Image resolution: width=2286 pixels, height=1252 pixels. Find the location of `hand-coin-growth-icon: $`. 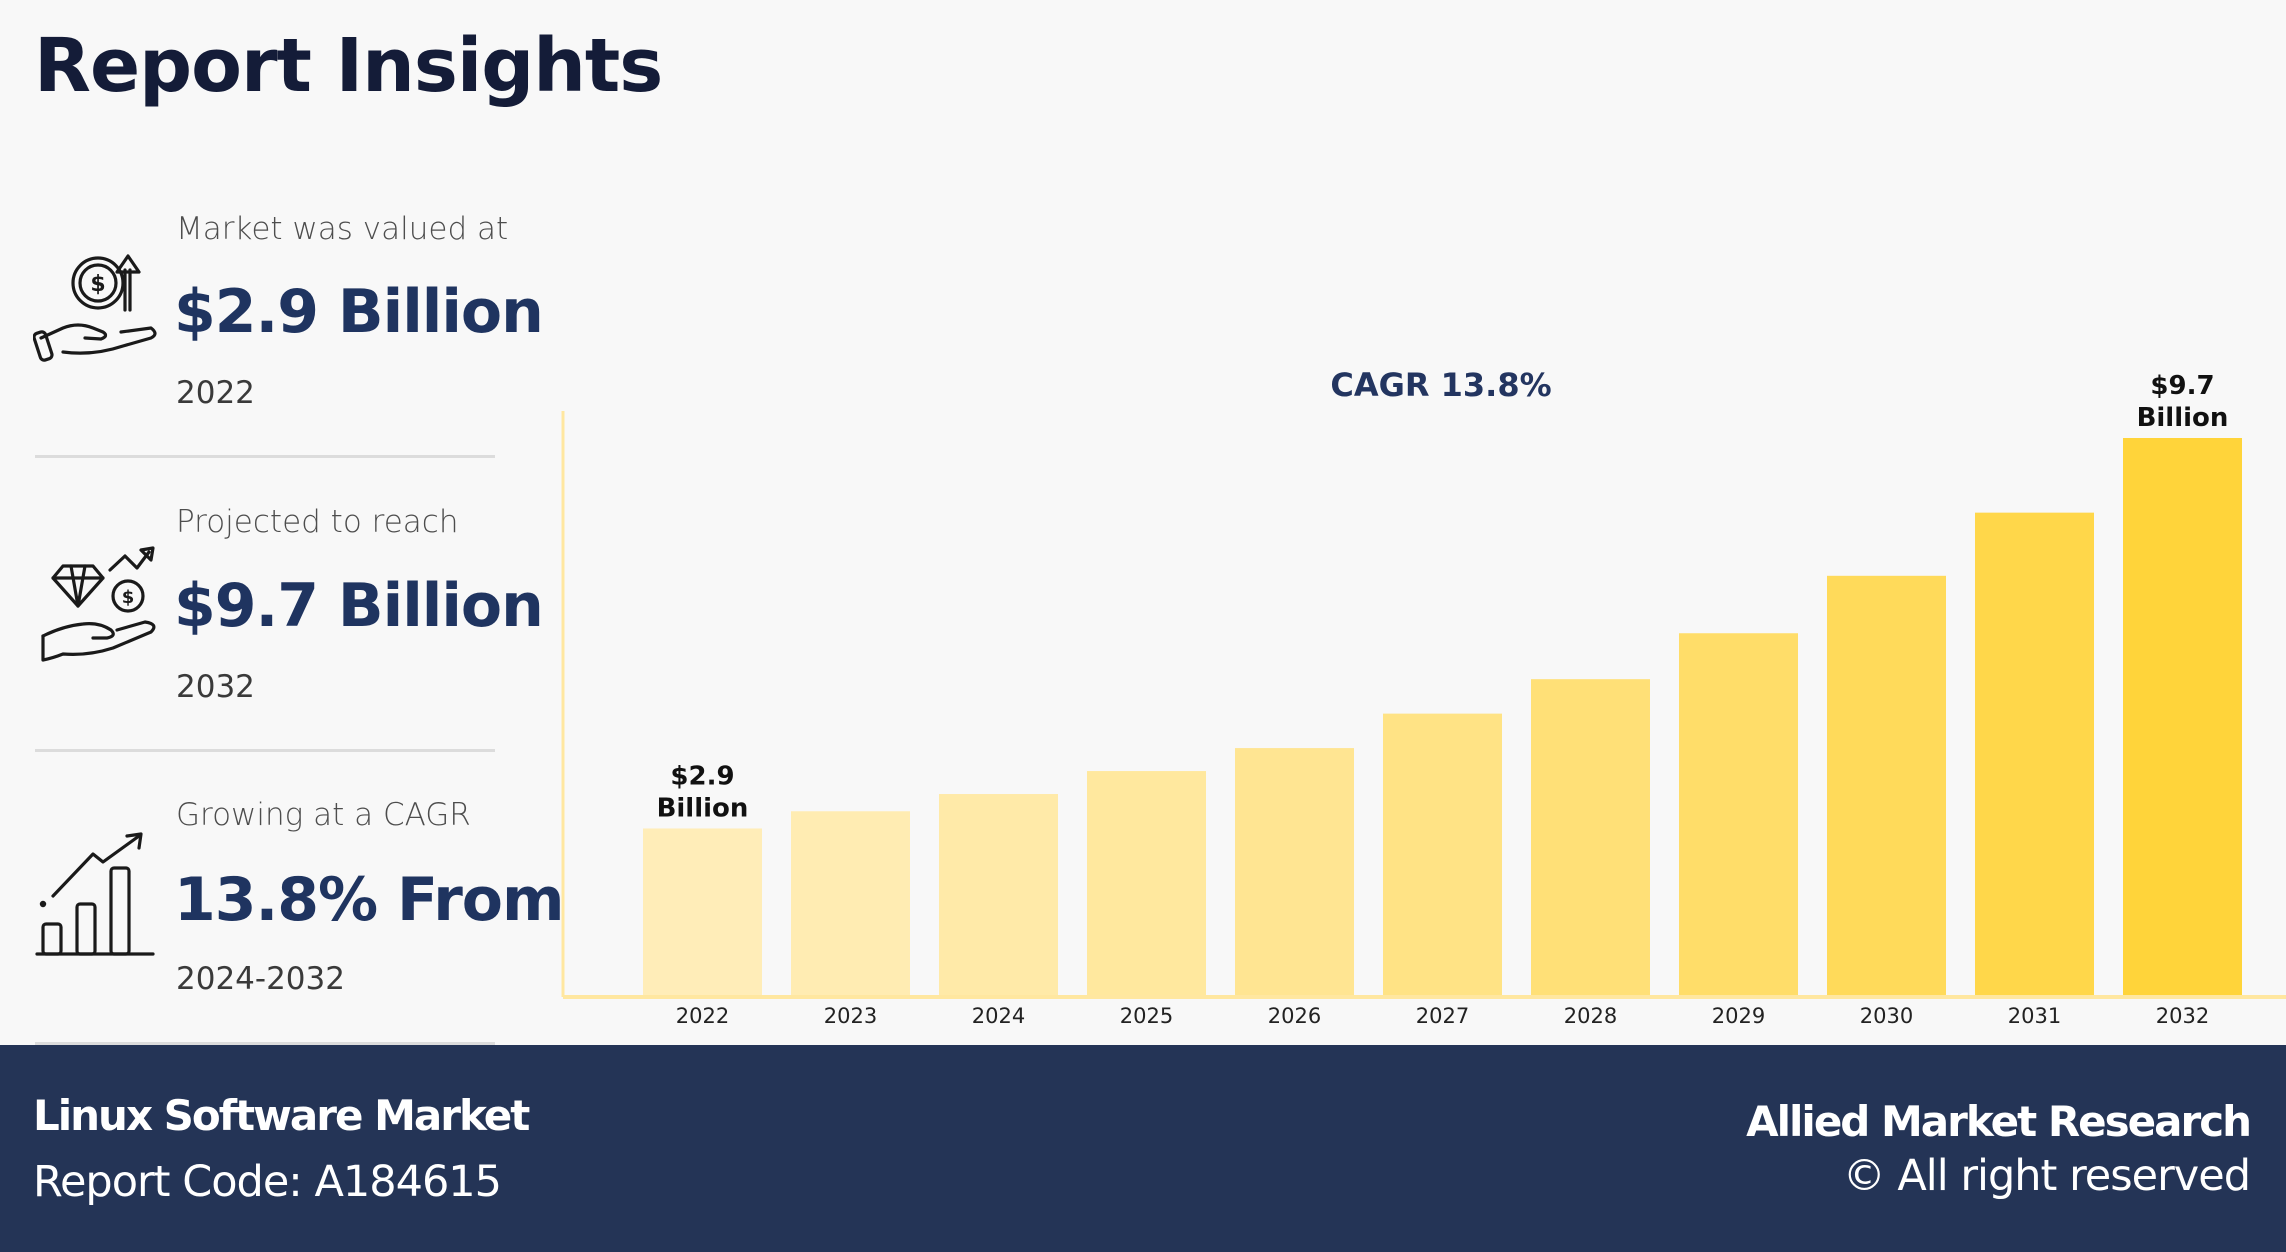

hand-coin-growth-icon: $ is located at coordinates (95, 308).